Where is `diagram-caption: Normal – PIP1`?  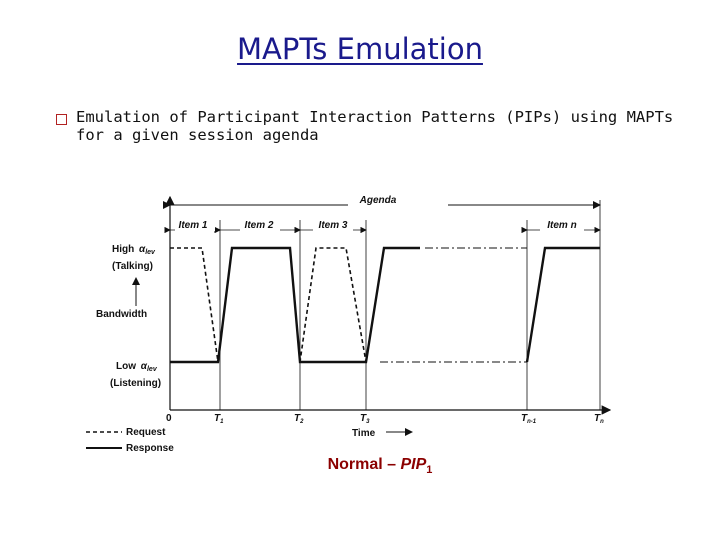 diagram-caption: Normal – PIP1 is located at coordinates (380, 466).